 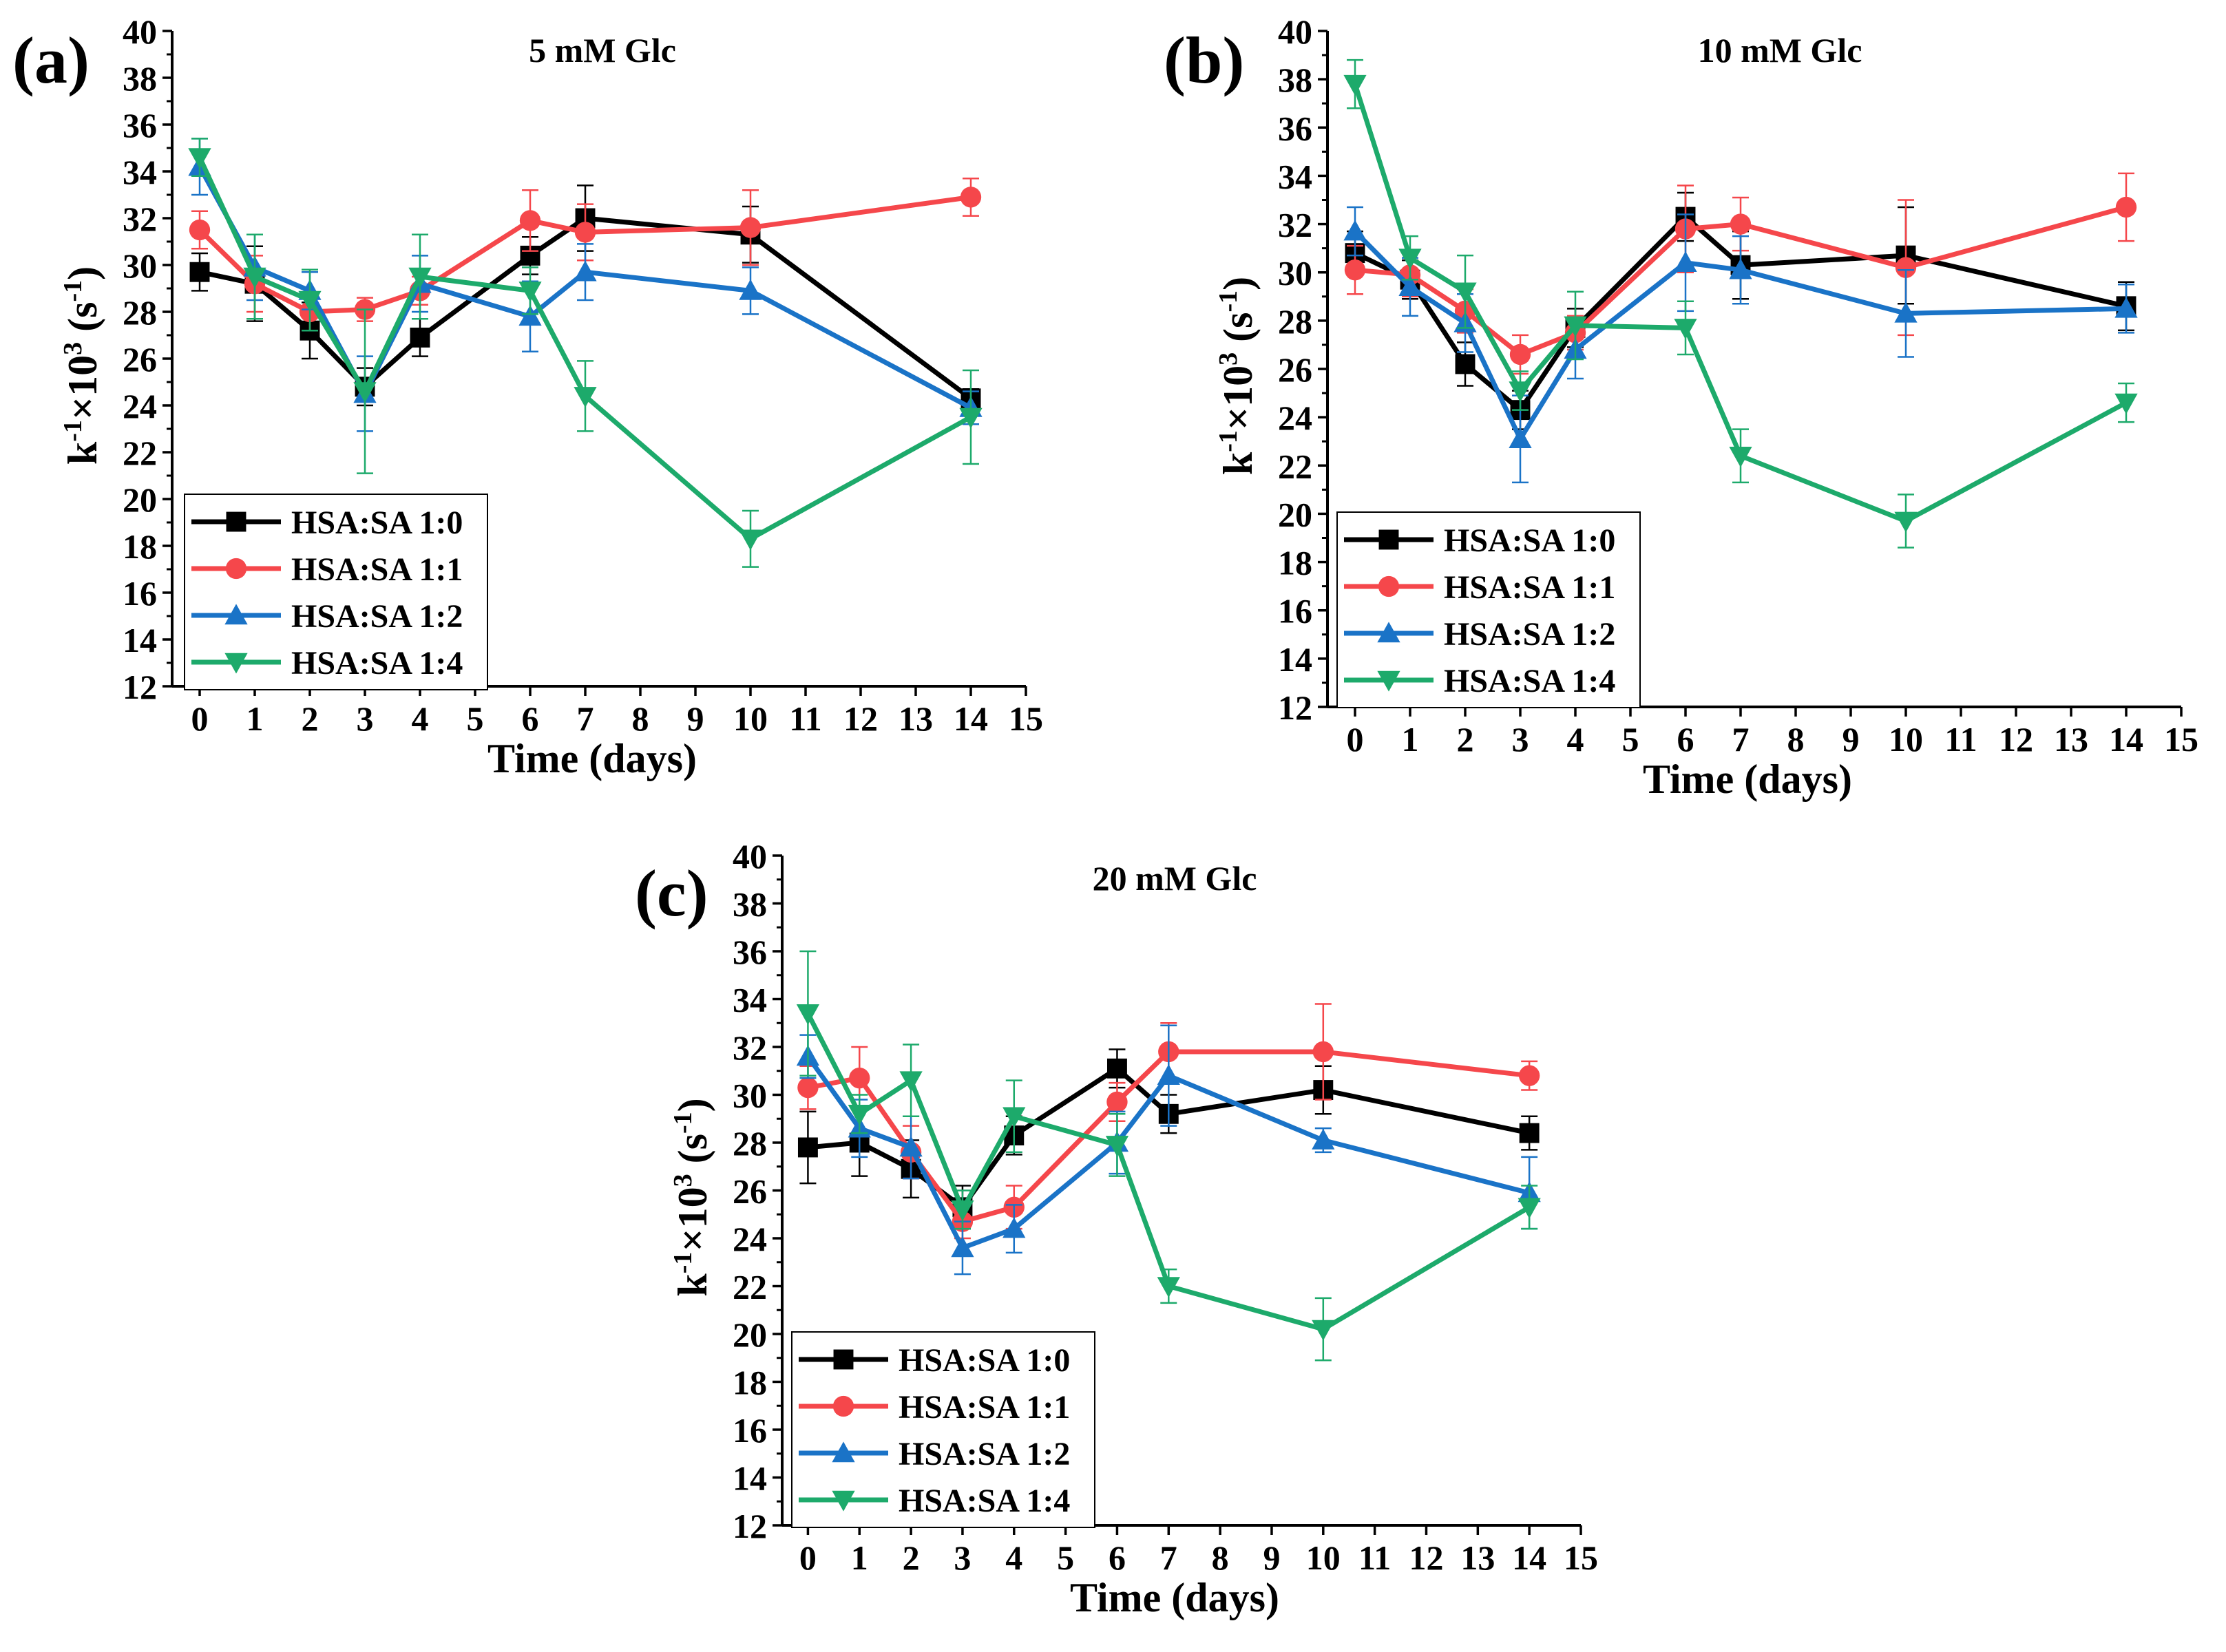 I want to click on y-axis-label-k: k, so click(x=692, y=1285).